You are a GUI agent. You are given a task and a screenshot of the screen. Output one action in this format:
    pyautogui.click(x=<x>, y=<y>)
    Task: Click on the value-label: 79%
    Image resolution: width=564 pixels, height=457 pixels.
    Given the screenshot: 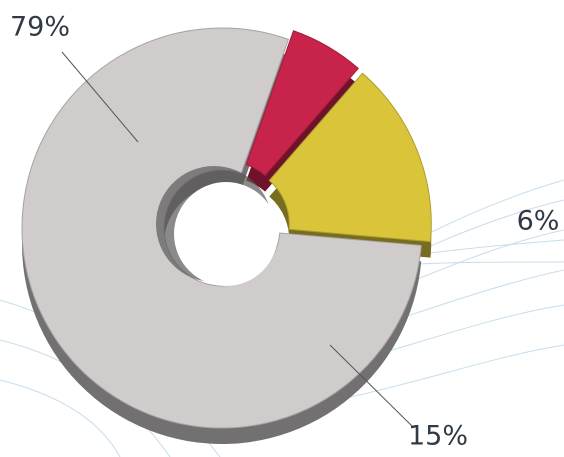 What is the action you would take?
    pyautogui.click(x=40, y=27)
    